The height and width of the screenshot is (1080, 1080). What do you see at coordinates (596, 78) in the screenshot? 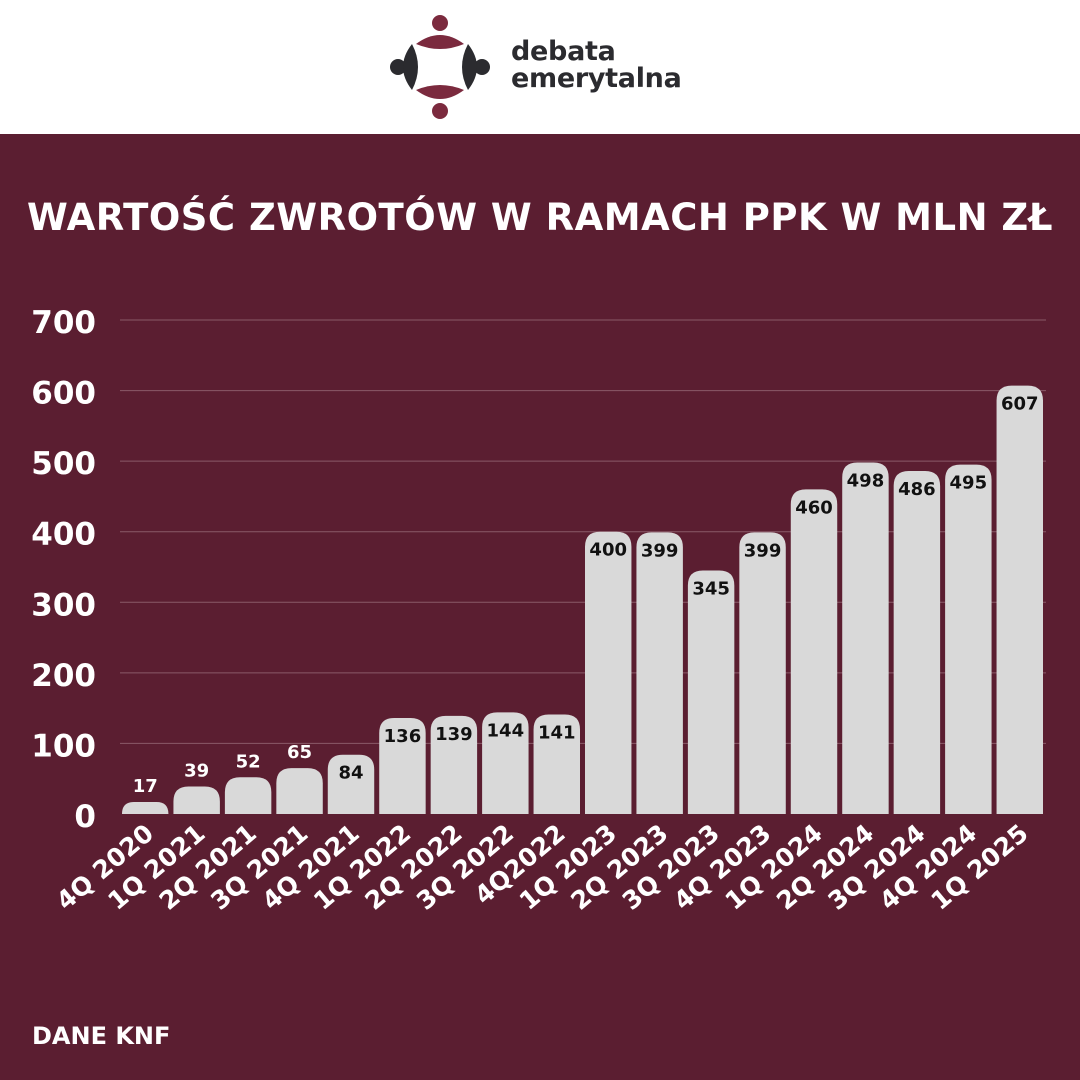
I see `brand-name-line2: emerytalna` at bounding box center [596, 78].